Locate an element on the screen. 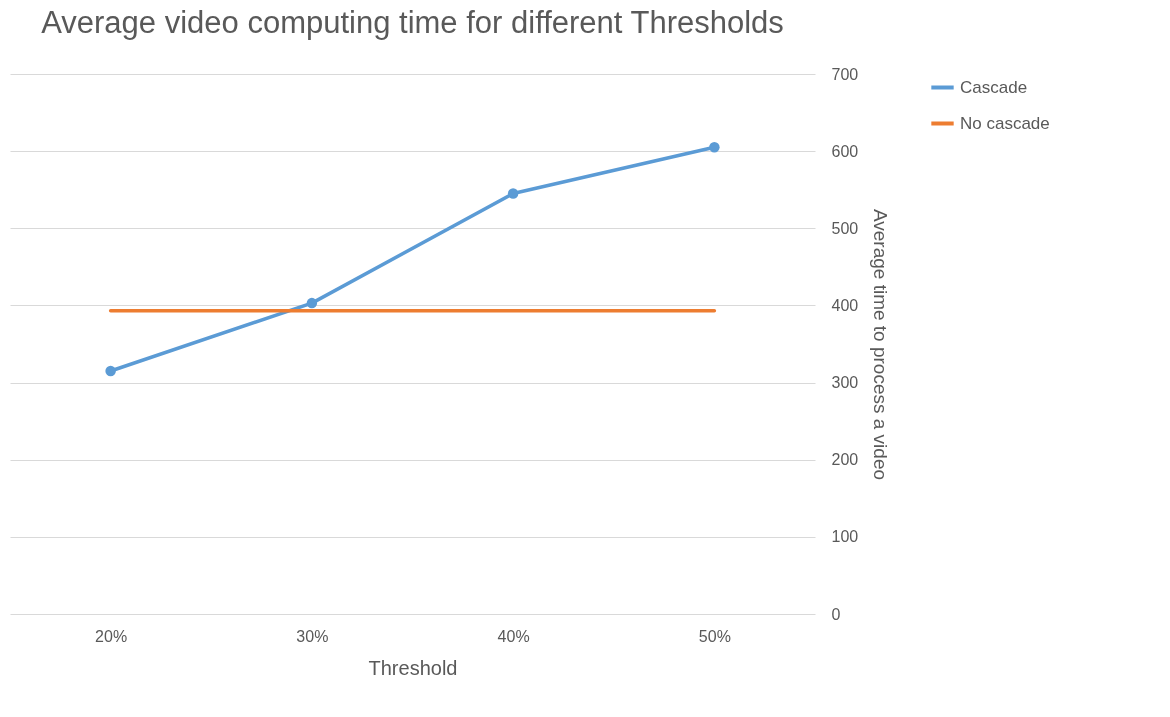 This screenshot has width=1170, height=717. y-tick-label: 600 is located at coordinates (845, 151).